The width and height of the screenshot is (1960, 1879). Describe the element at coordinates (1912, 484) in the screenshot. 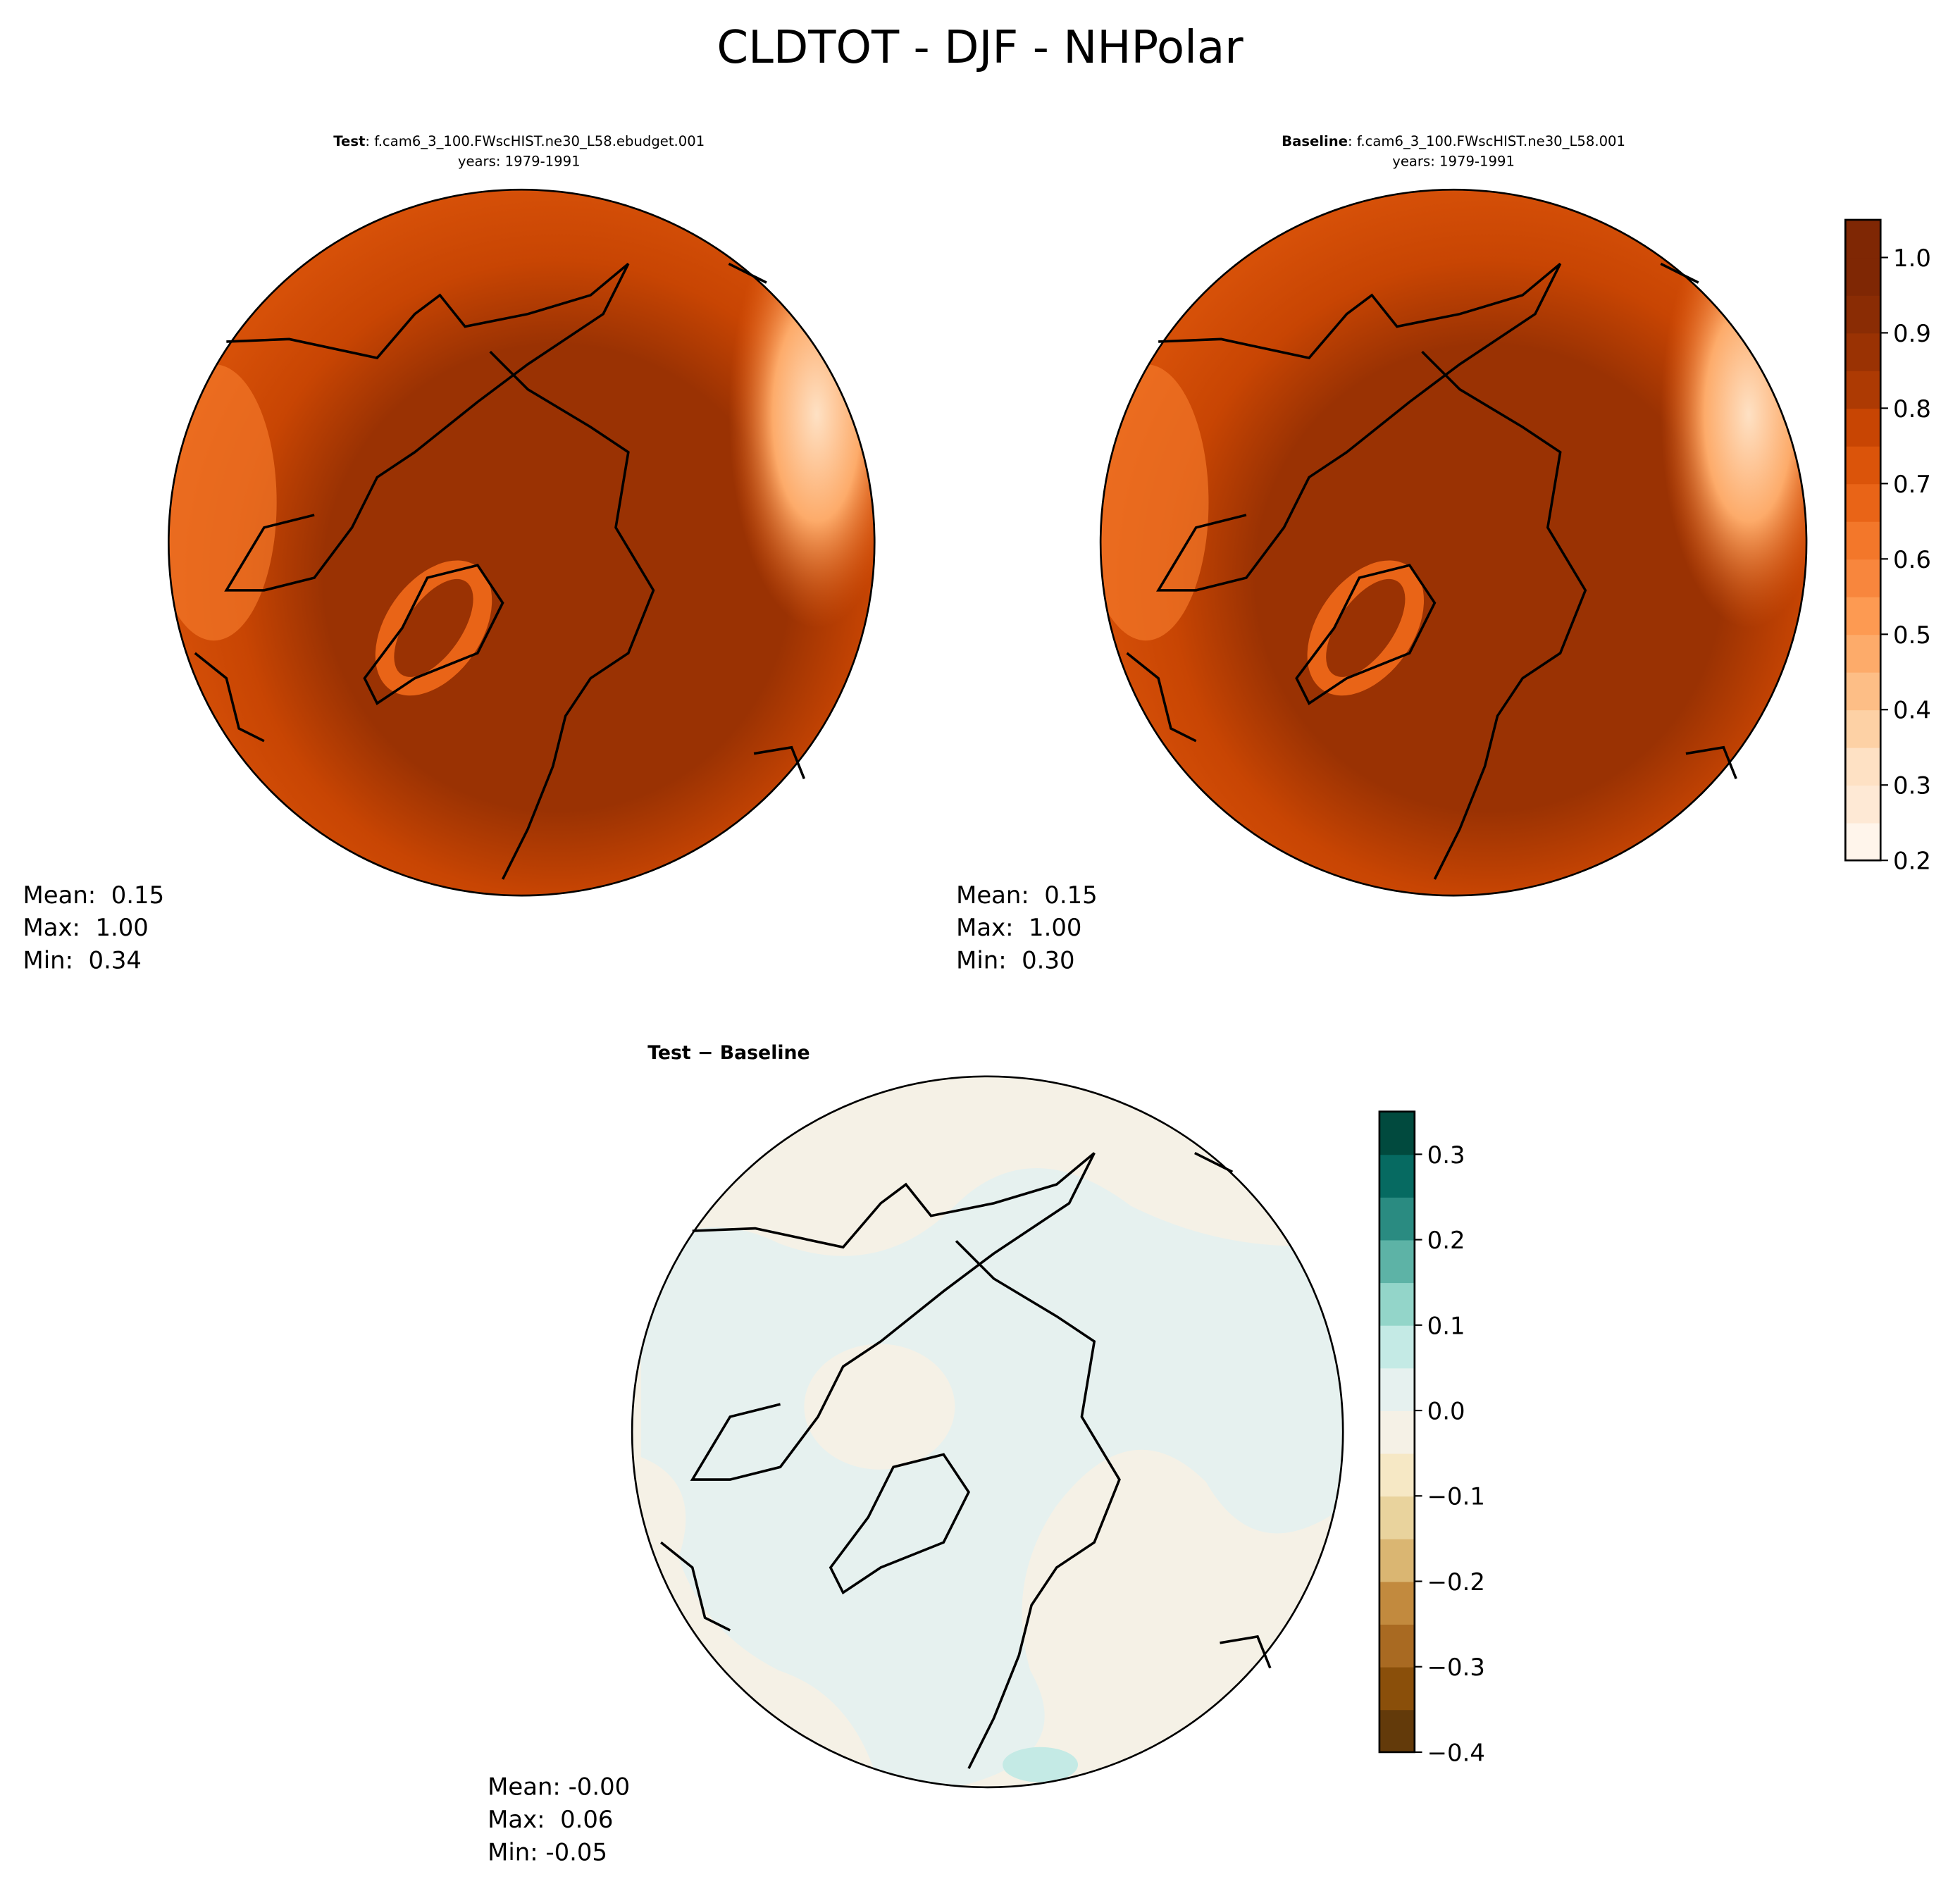

I see `colorbar-tick-label: 0.7` at that location.